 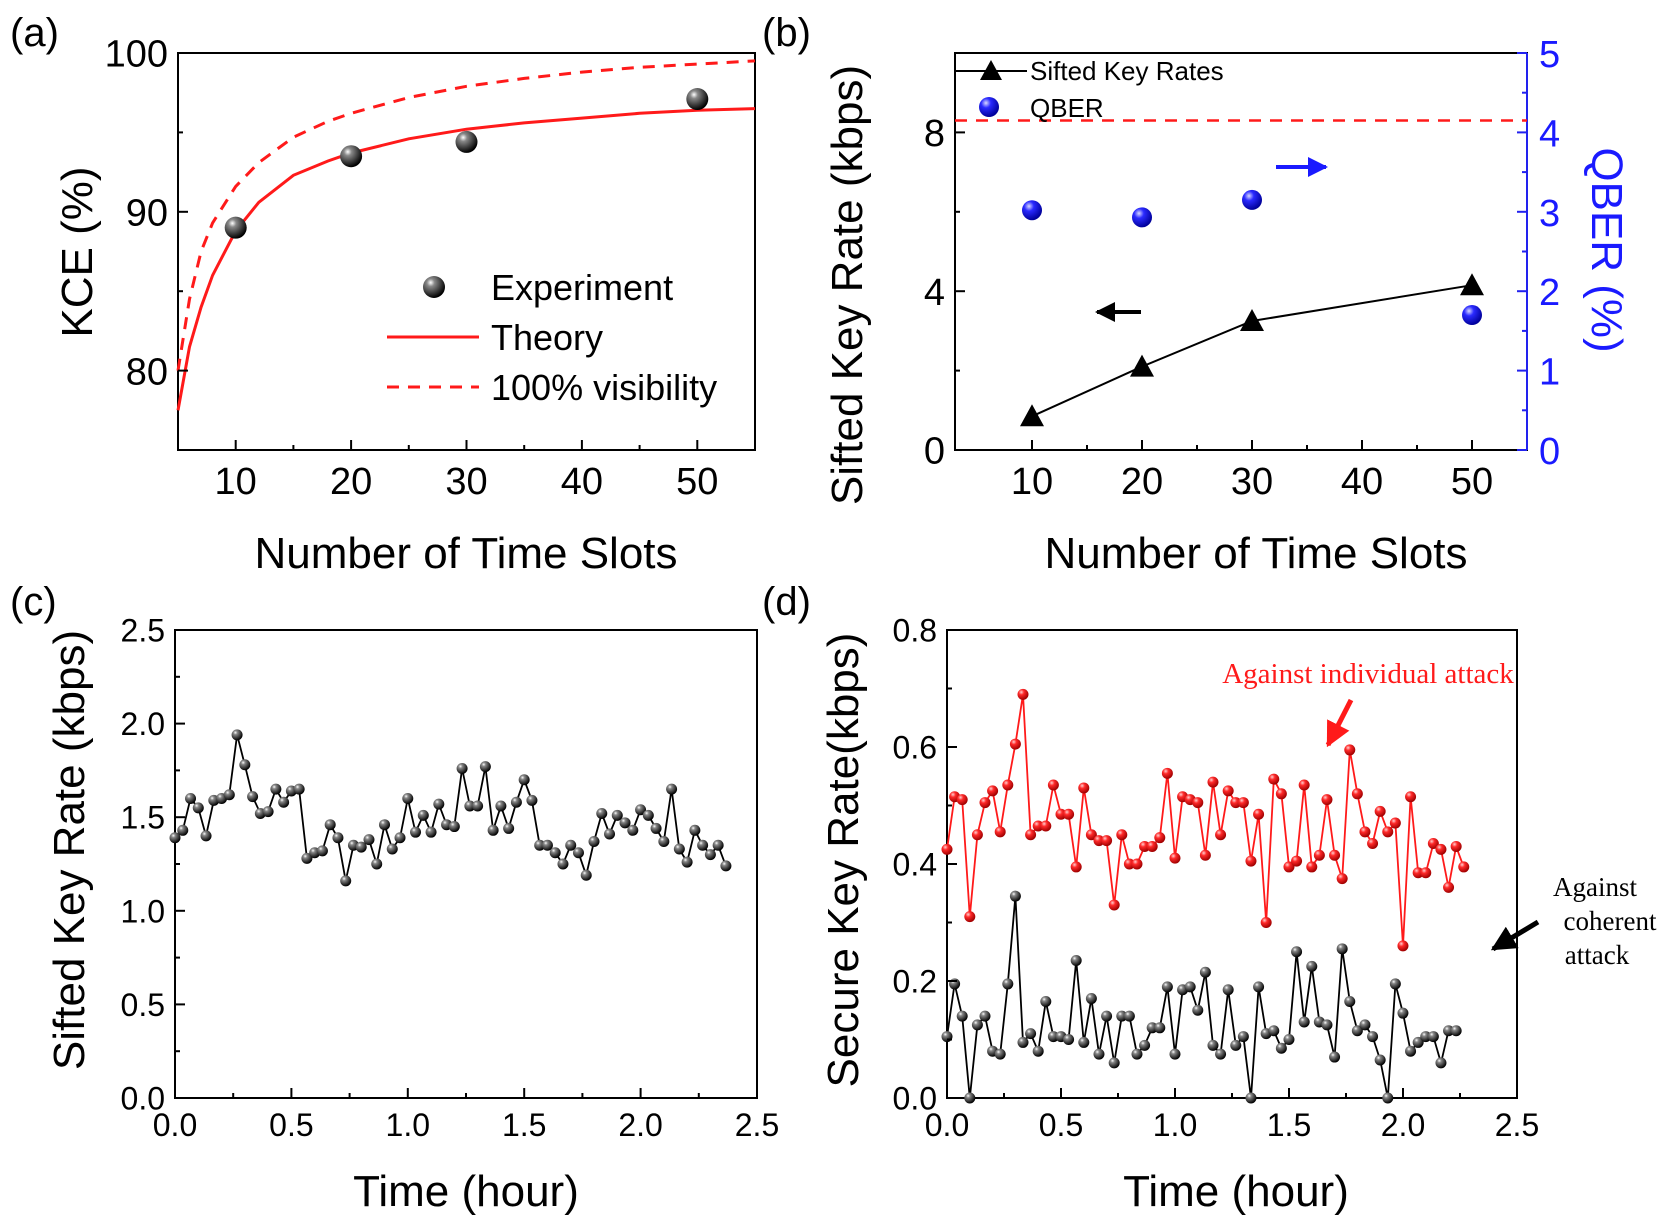 I want to click on x-tick-label: 50, so click(x=1472, y=482).